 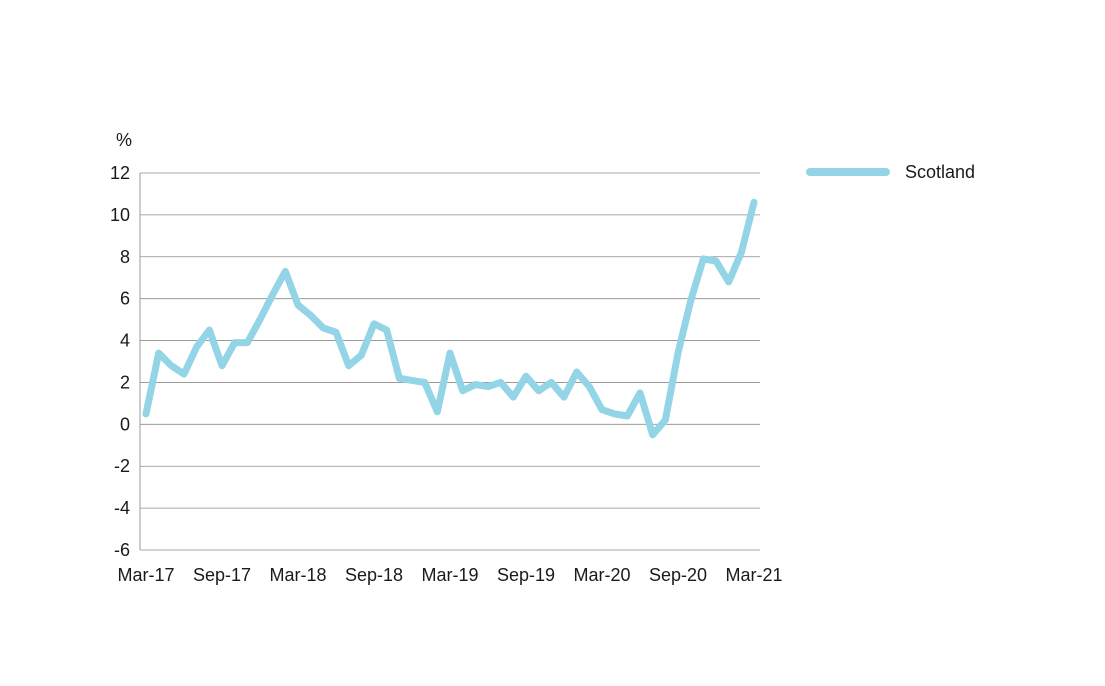 What do you see at coordinates (125, 382) in the screenshot?
I see `y-tick-label: 2` at bounding box center [125, 382].